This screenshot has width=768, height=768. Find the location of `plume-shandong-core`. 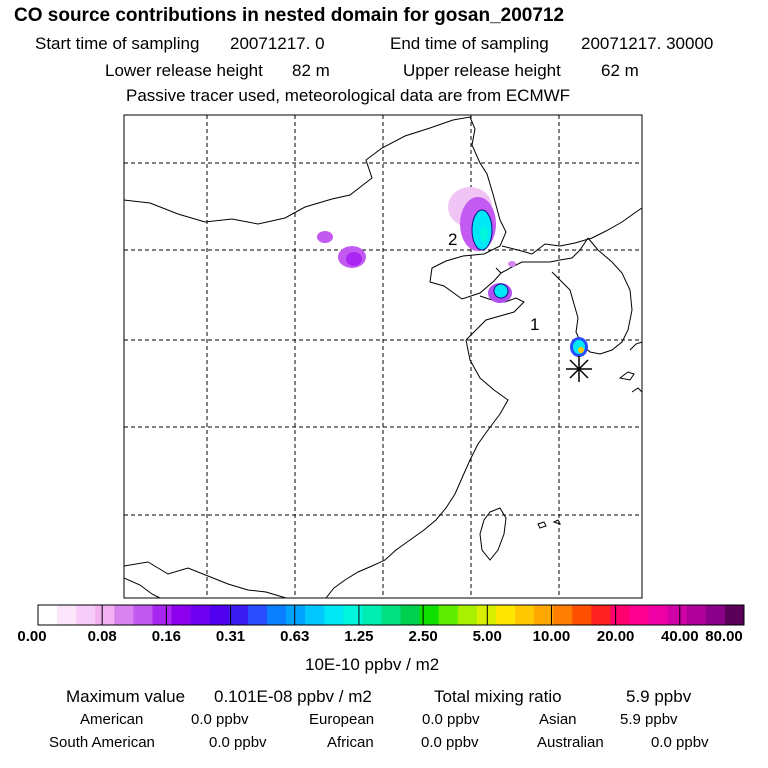

plume-shandong-core is located at coordinates (501, 291).